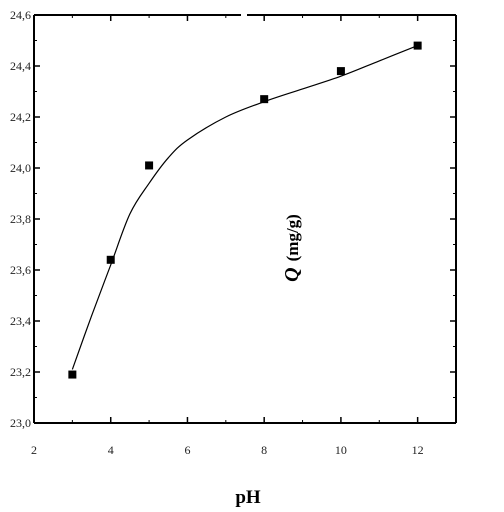 Image resolution: width=504 pixels, height=512 pixels. I want to click on y-tick-label: 24,6, so click(20, 15).